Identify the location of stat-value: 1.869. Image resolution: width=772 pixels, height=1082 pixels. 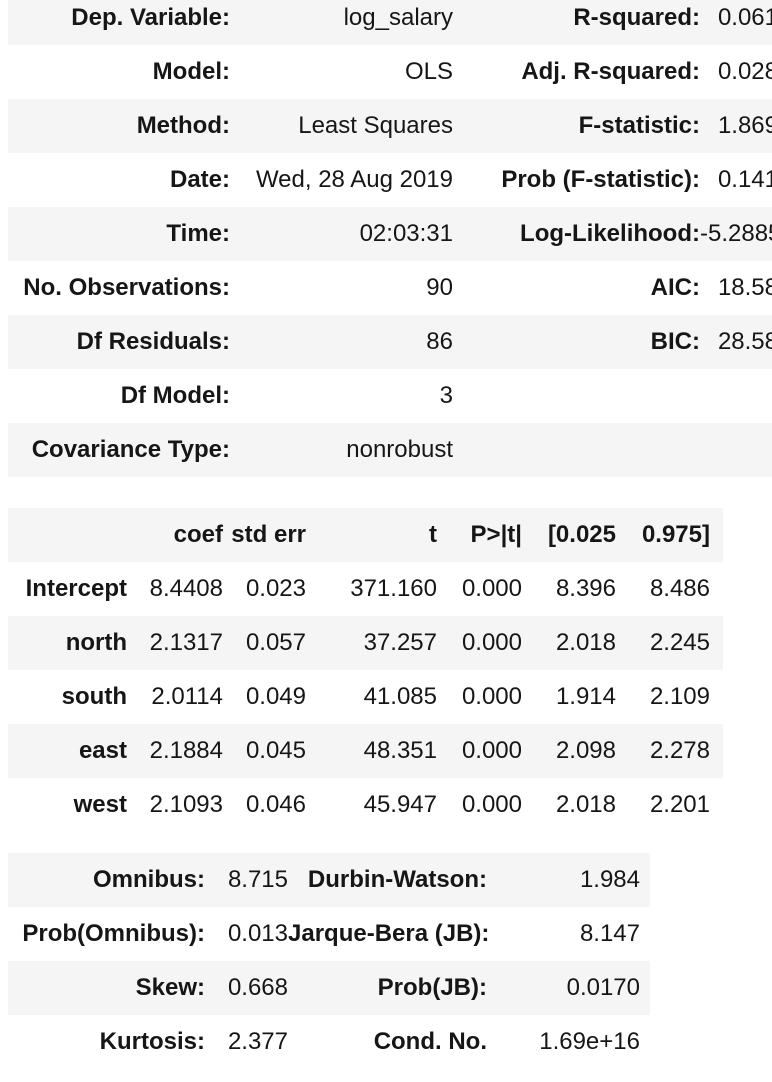
(736, 126).